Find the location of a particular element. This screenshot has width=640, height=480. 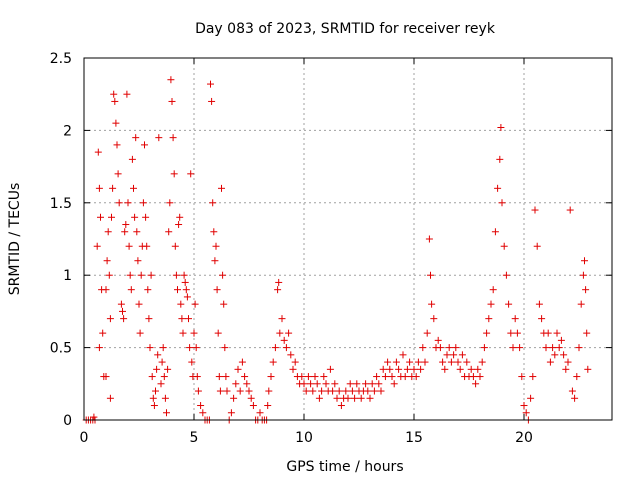

x-tick-label: 5 is located at coordinates (194, 438).